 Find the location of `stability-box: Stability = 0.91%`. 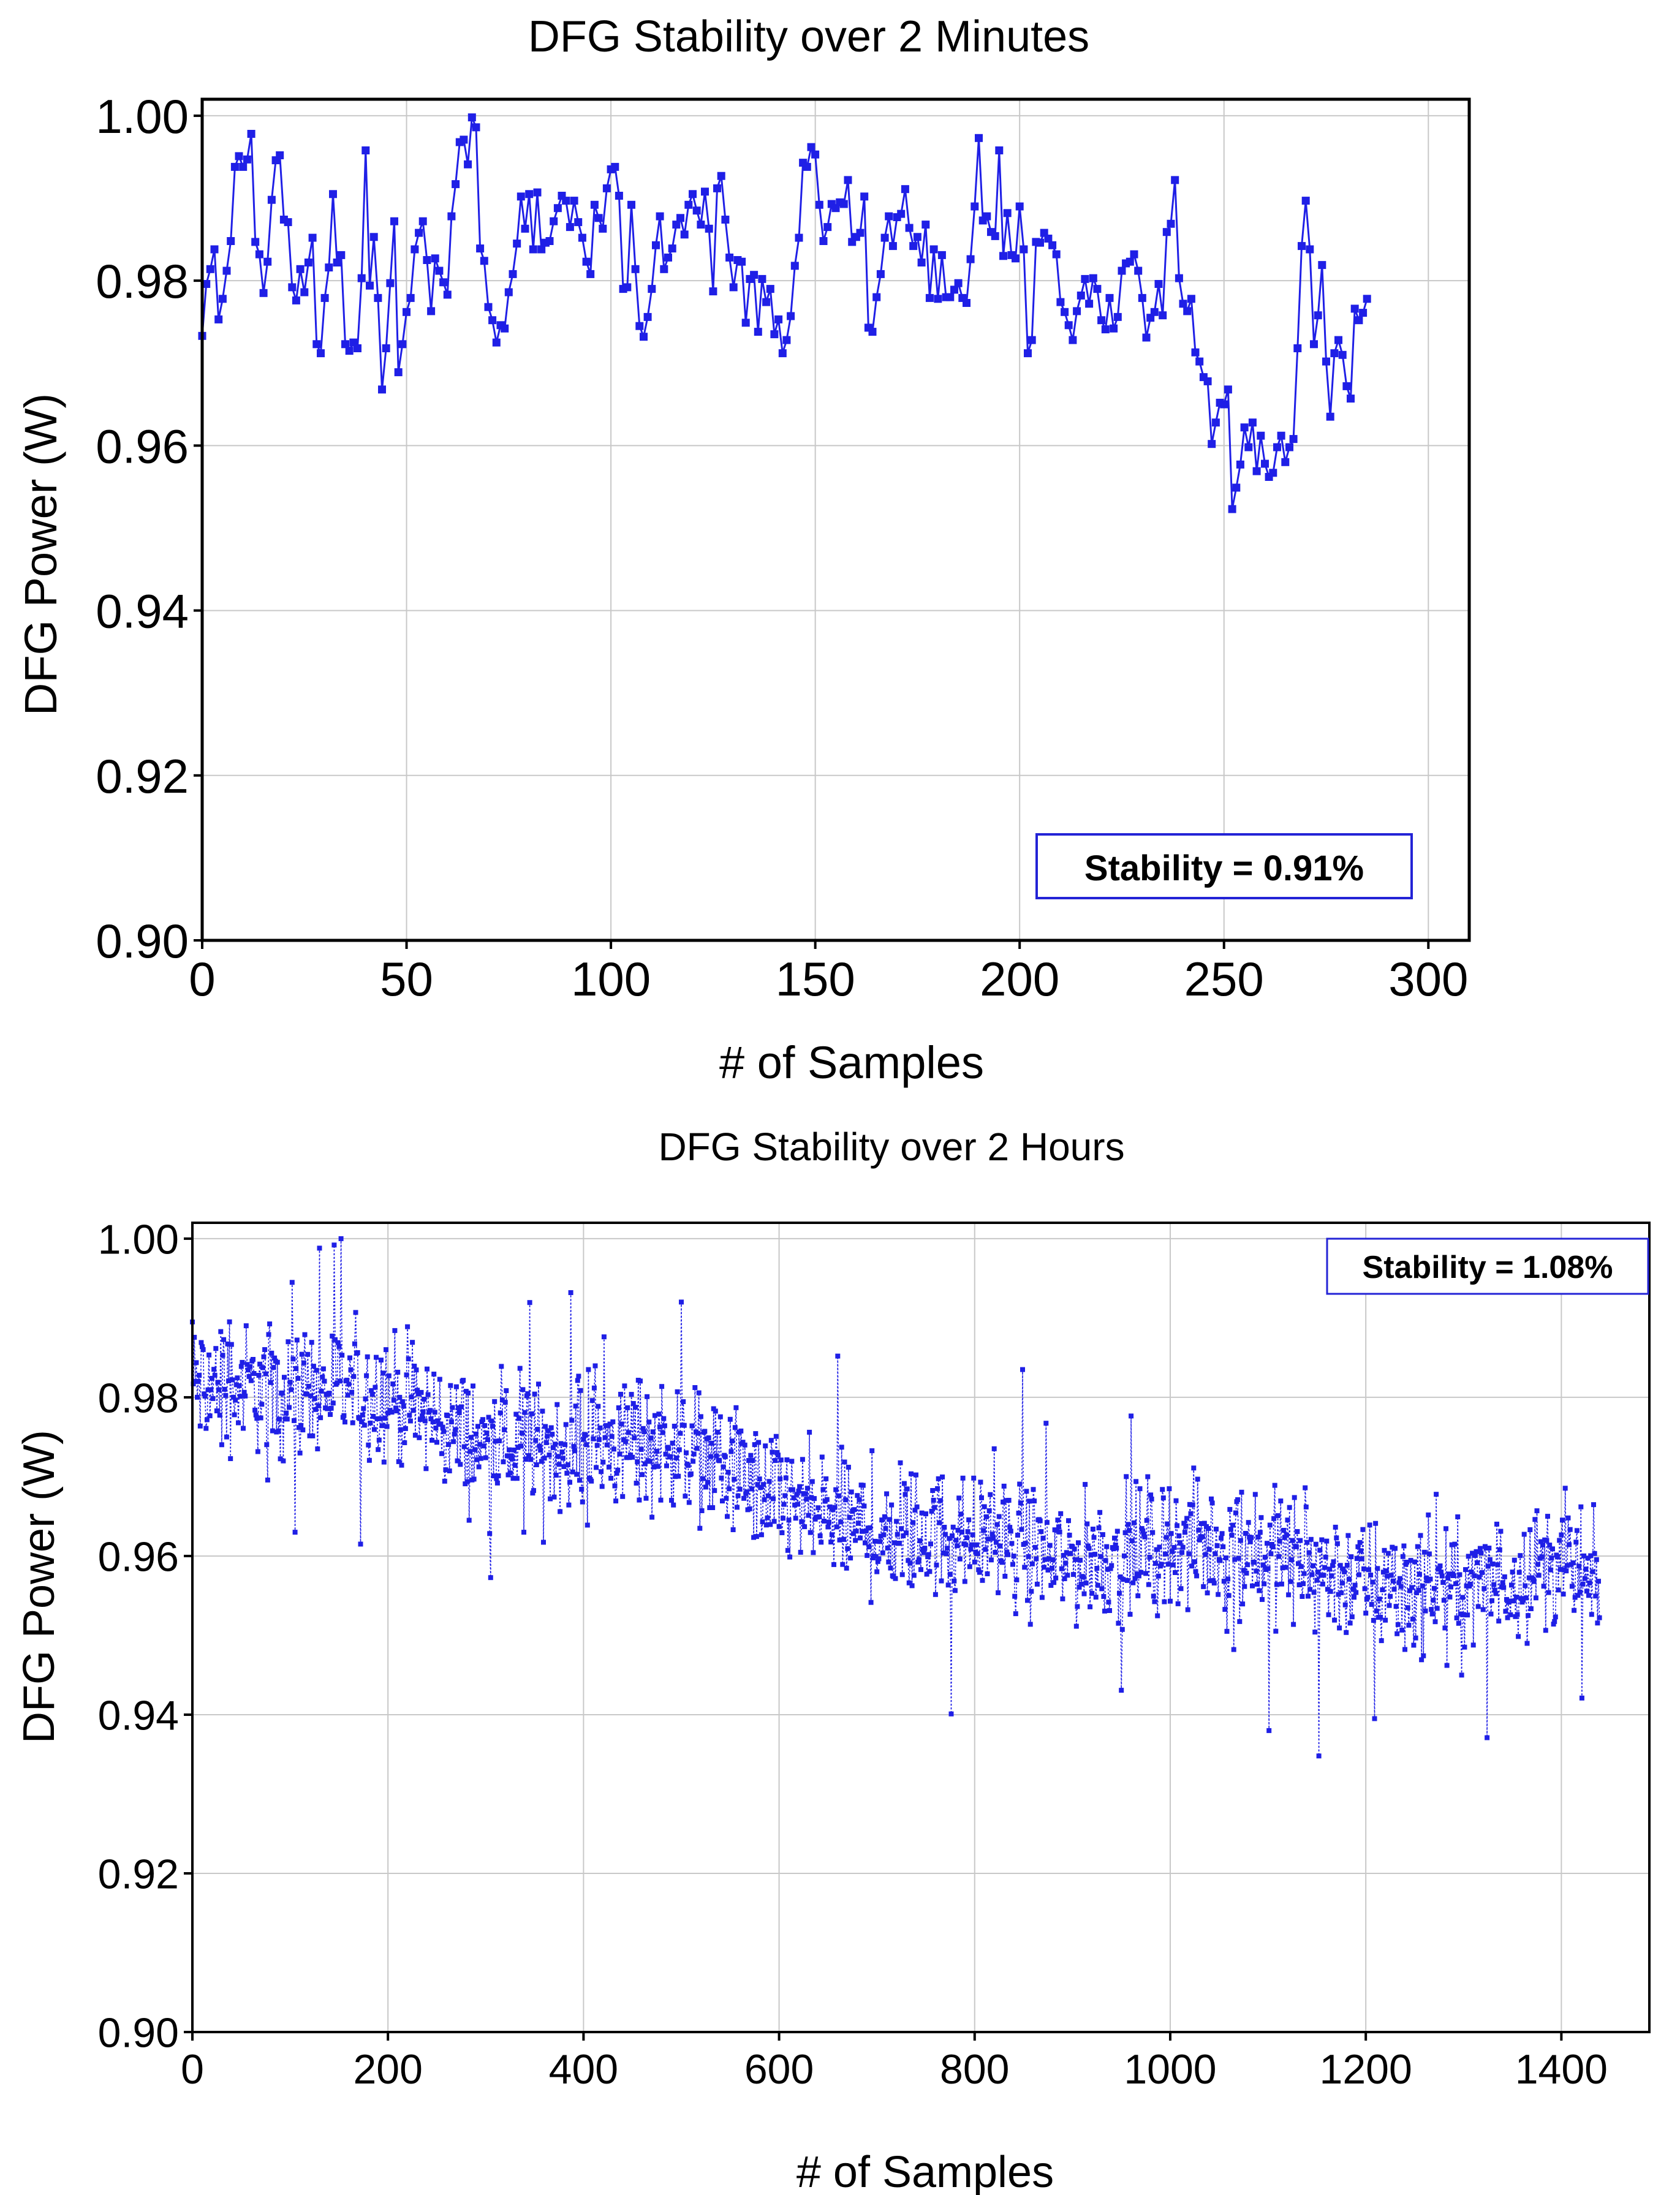

stability-box: Stability = 0.91% is located at coordinates (1224, 866).